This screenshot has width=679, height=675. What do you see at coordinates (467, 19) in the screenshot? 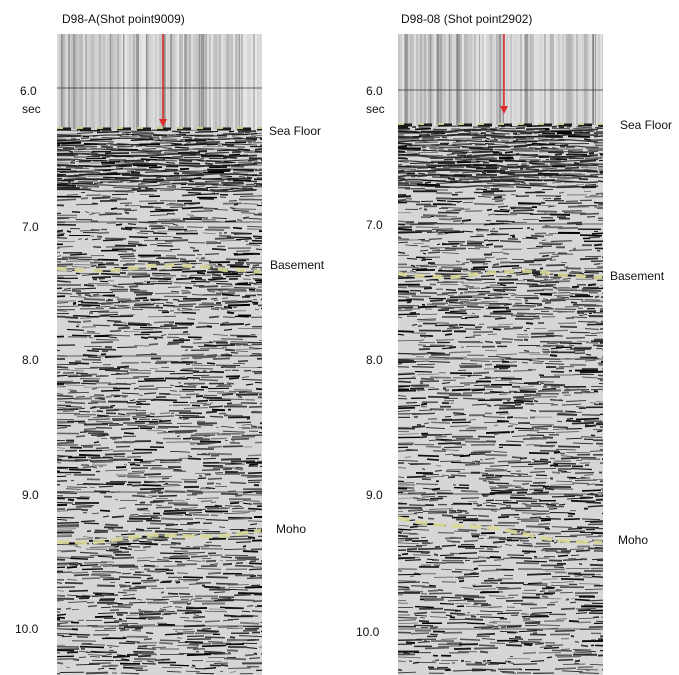
I see `panel-title-right: D98-08 (Shot point2902)` at bounding box center [467, 19].